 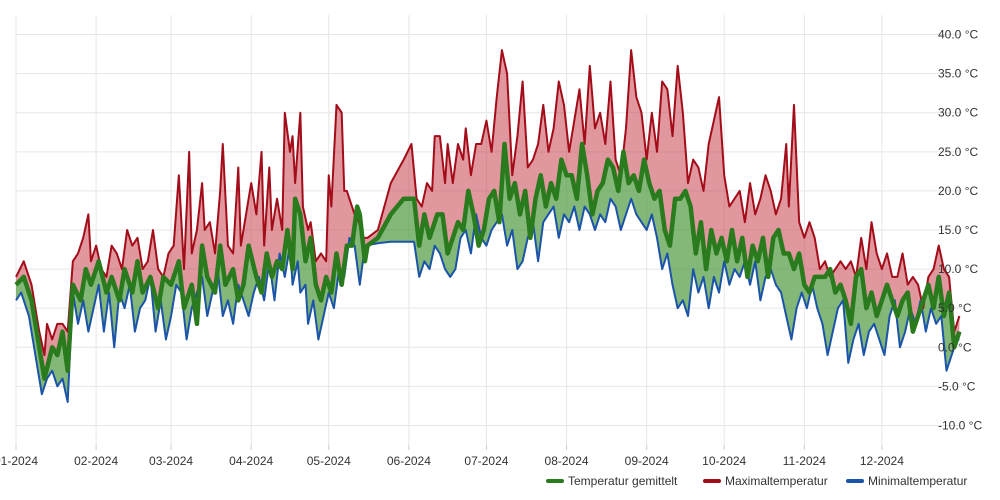 I want to click on y-tick-label: 20.0 °C, so click(x=958, y=191).